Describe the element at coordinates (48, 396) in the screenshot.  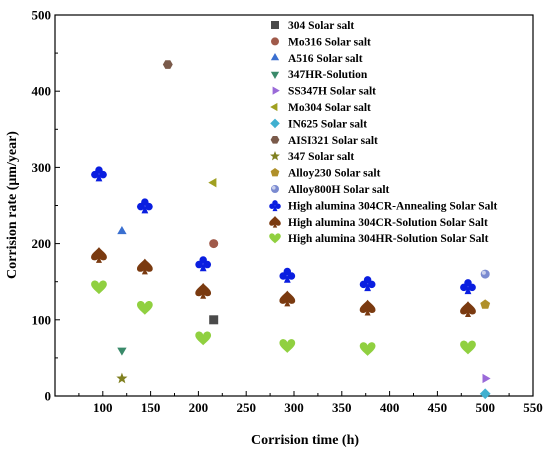
I see `y-tick-label: 0` at that location.